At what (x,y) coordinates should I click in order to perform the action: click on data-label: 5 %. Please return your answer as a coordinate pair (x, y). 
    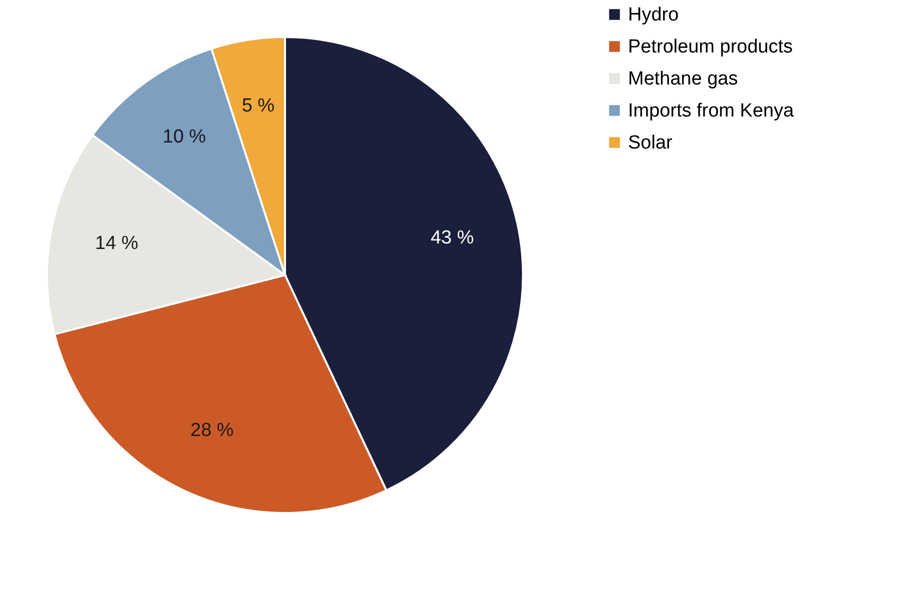
    Looking at the image, I should click on (258, 106).